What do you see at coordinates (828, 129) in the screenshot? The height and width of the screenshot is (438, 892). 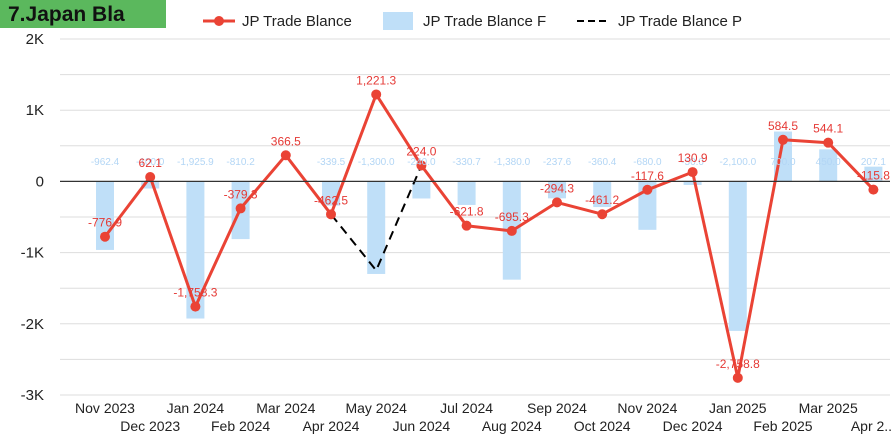 I see `actual-data-label: 544.1` at bounding box center [828, 129].